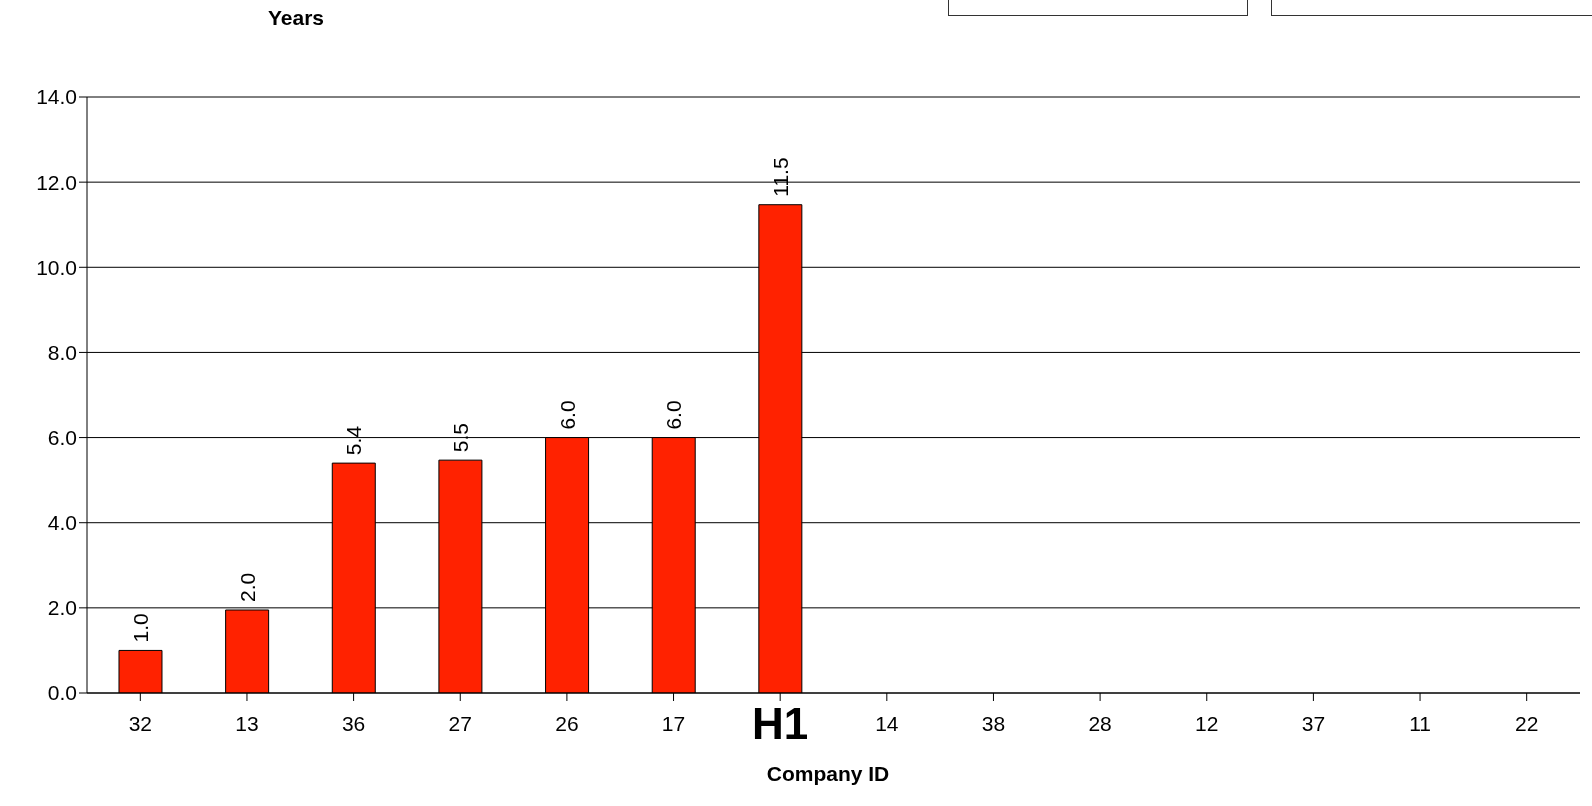 The width and height of the screenshot is (1592, 806). What do you see at coordinates (296, 18) in the screenshot?
I see `y-axis-title: Years` at bounding box center [296, 18].